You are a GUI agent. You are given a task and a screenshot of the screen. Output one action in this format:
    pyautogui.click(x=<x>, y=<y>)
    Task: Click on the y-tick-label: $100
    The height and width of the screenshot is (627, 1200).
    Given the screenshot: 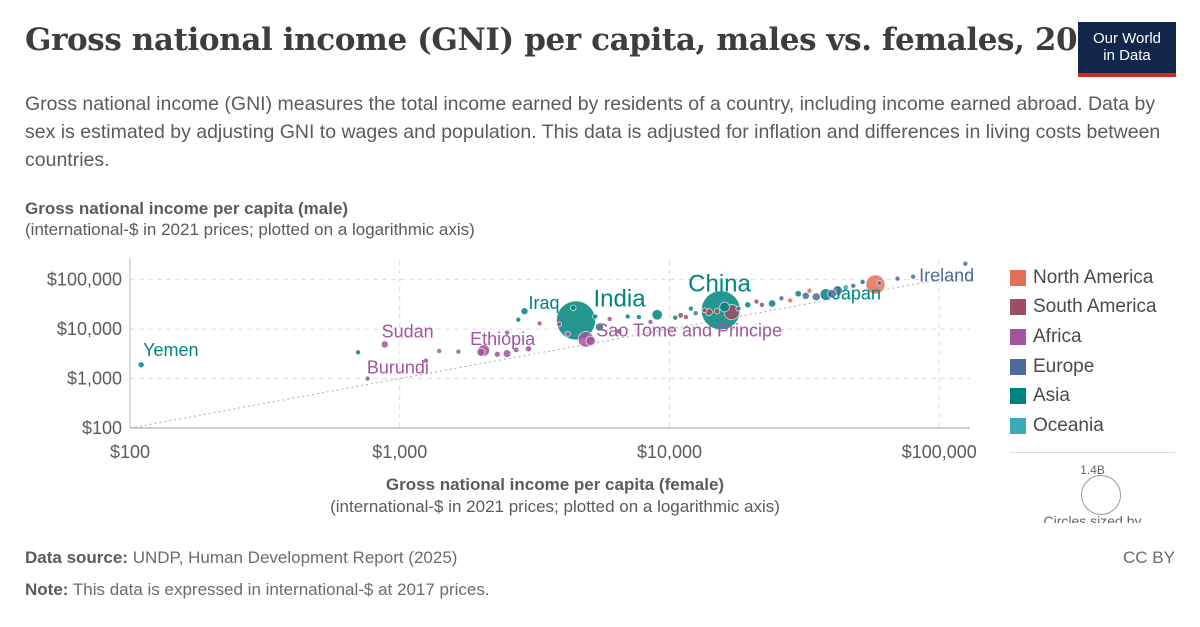 What is the action you would take?
    pyautogui.click(x=102, y=428)
    